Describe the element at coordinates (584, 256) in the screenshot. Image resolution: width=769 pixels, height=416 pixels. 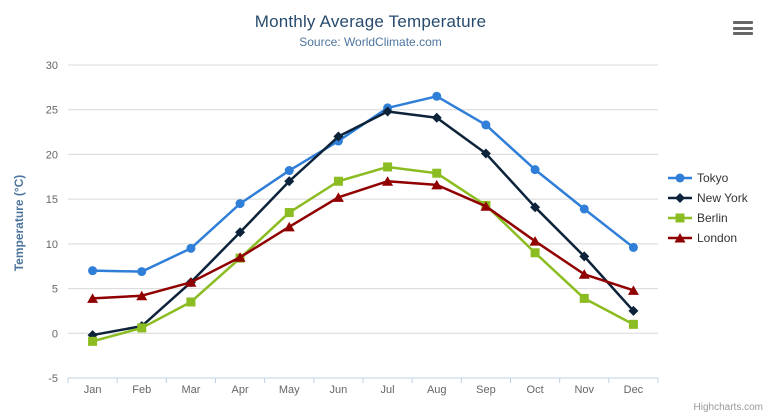
I see `point-new-york-nov` at that location.